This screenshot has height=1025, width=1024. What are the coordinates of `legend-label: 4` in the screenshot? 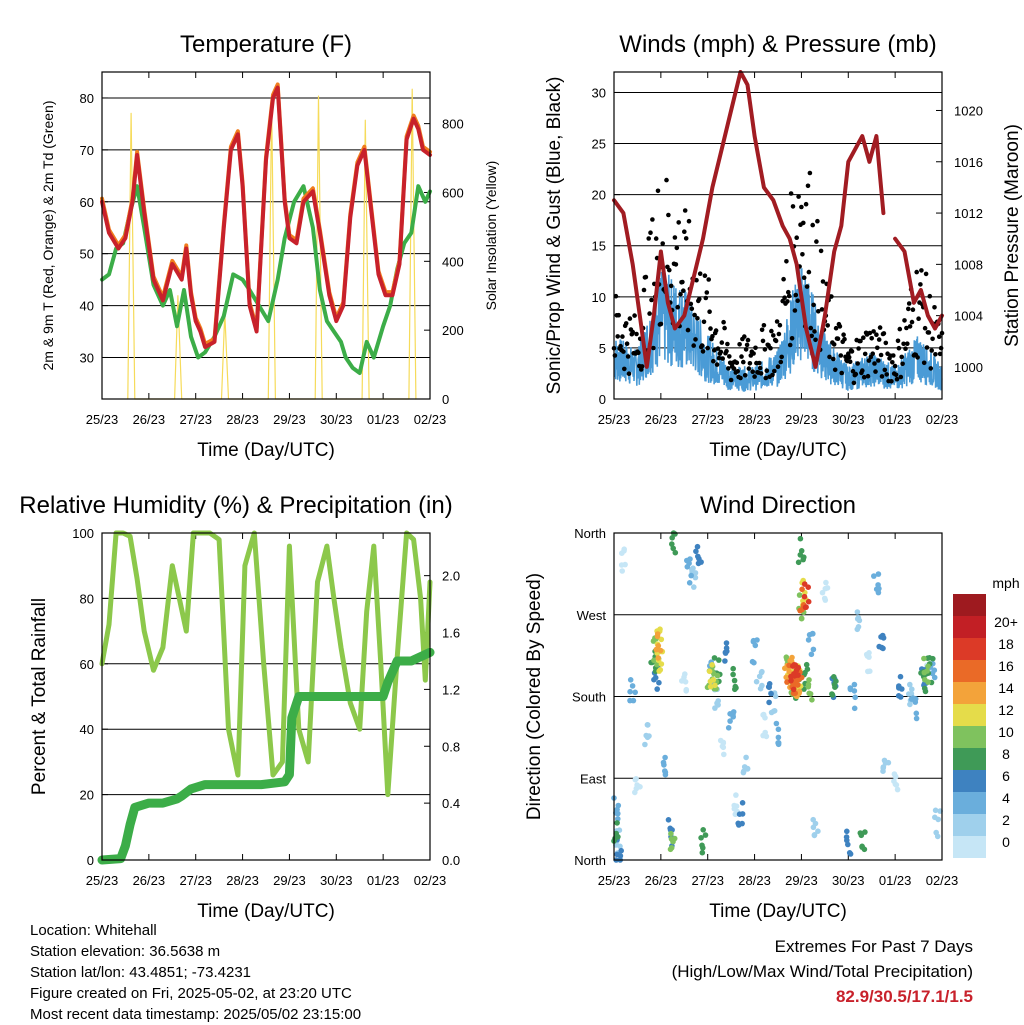 It's located at (1006, 798).